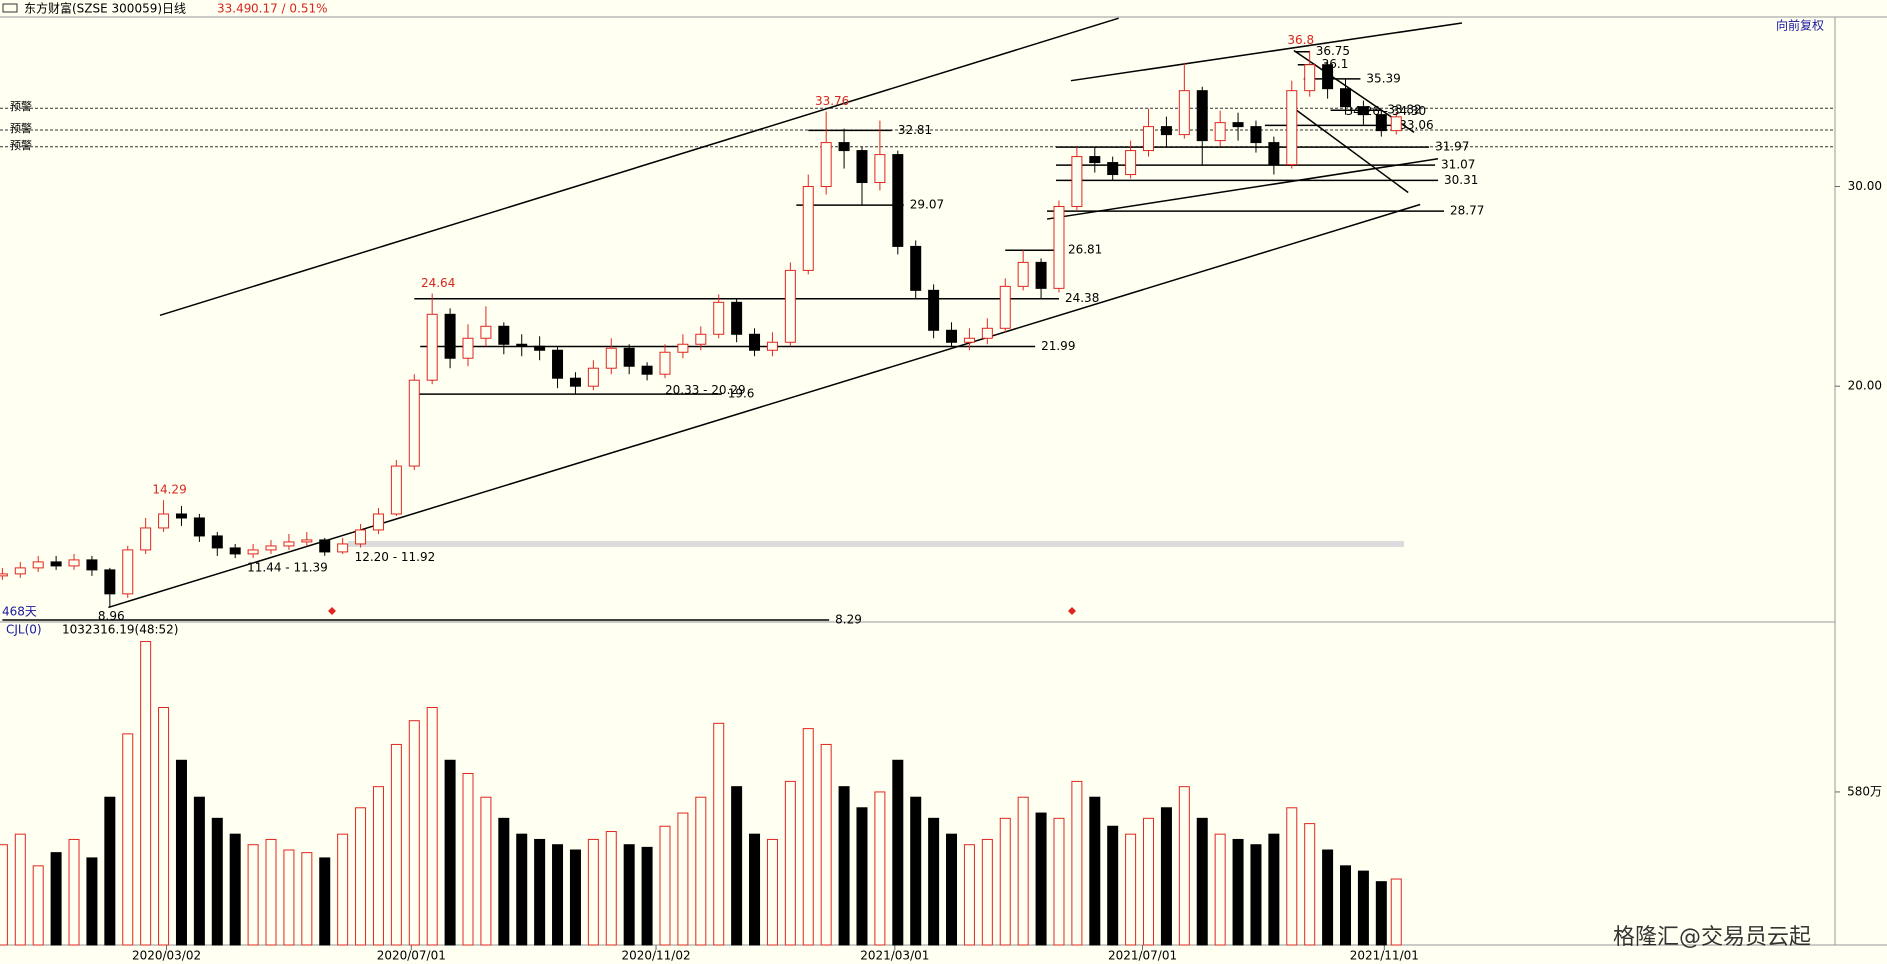 The image size is (1887, 964). I want to click on signal-marker, so click(332, 611).